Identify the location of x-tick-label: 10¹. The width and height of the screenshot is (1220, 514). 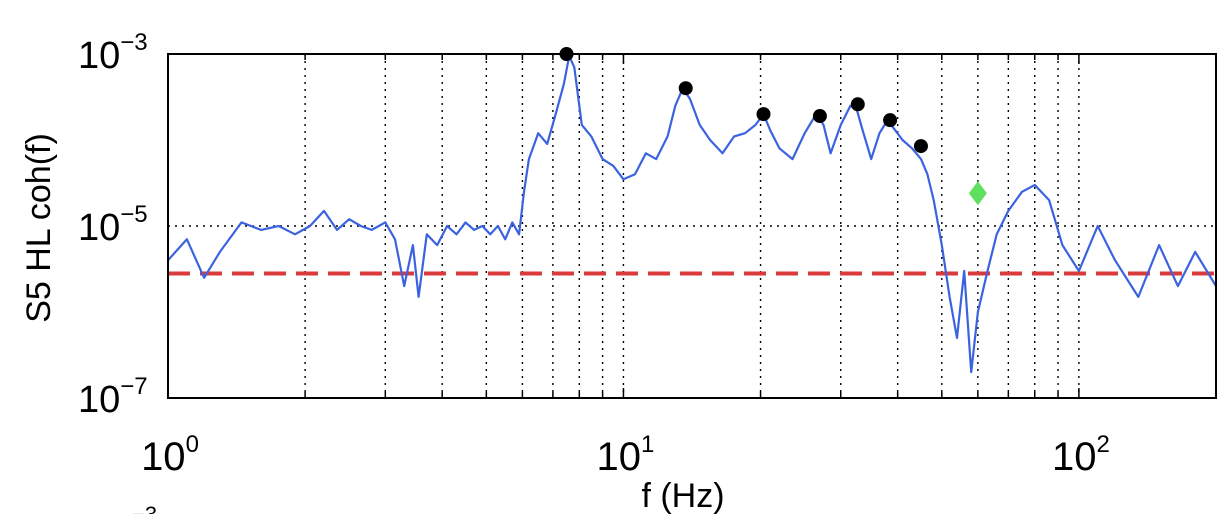
(626, 455).